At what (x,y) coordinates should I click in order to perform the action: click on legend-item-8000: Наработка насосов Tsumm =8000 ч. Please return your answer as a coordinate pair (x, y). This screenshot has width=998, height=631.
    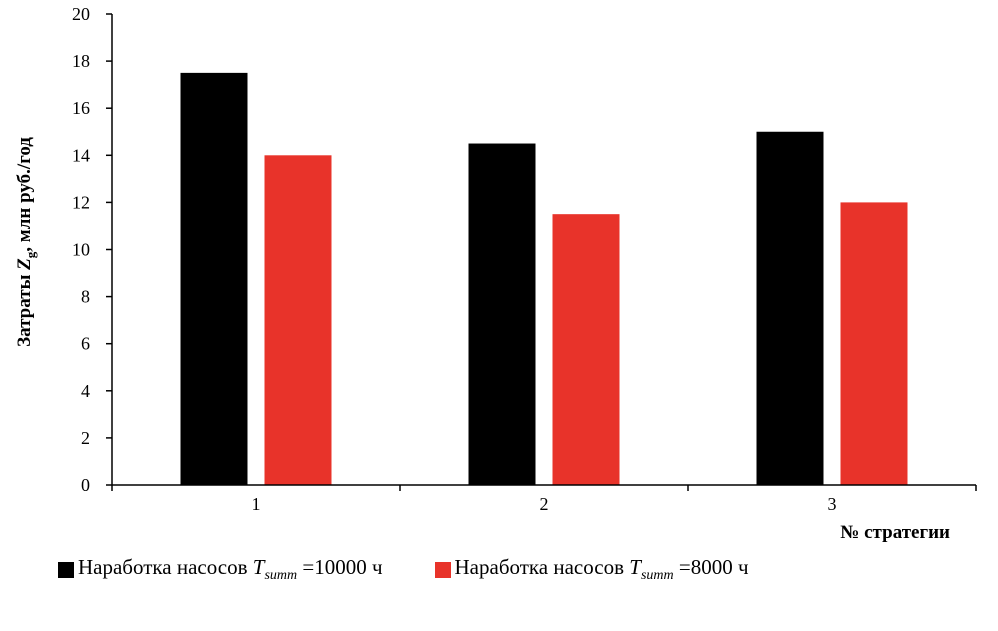
    Looking at the image, I should click on (591, 569).